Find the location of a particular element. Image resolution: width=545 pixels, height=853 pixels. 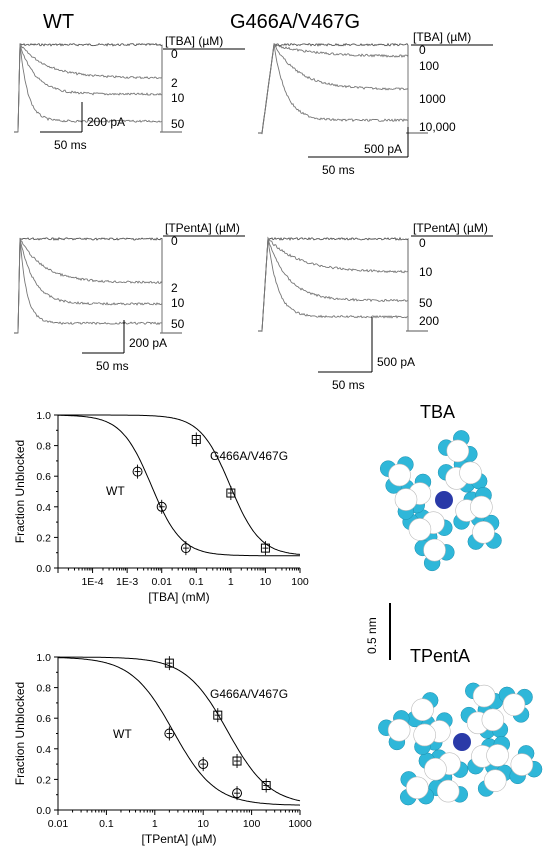

fit-curve-mutant is located at coordinates (179, 729).